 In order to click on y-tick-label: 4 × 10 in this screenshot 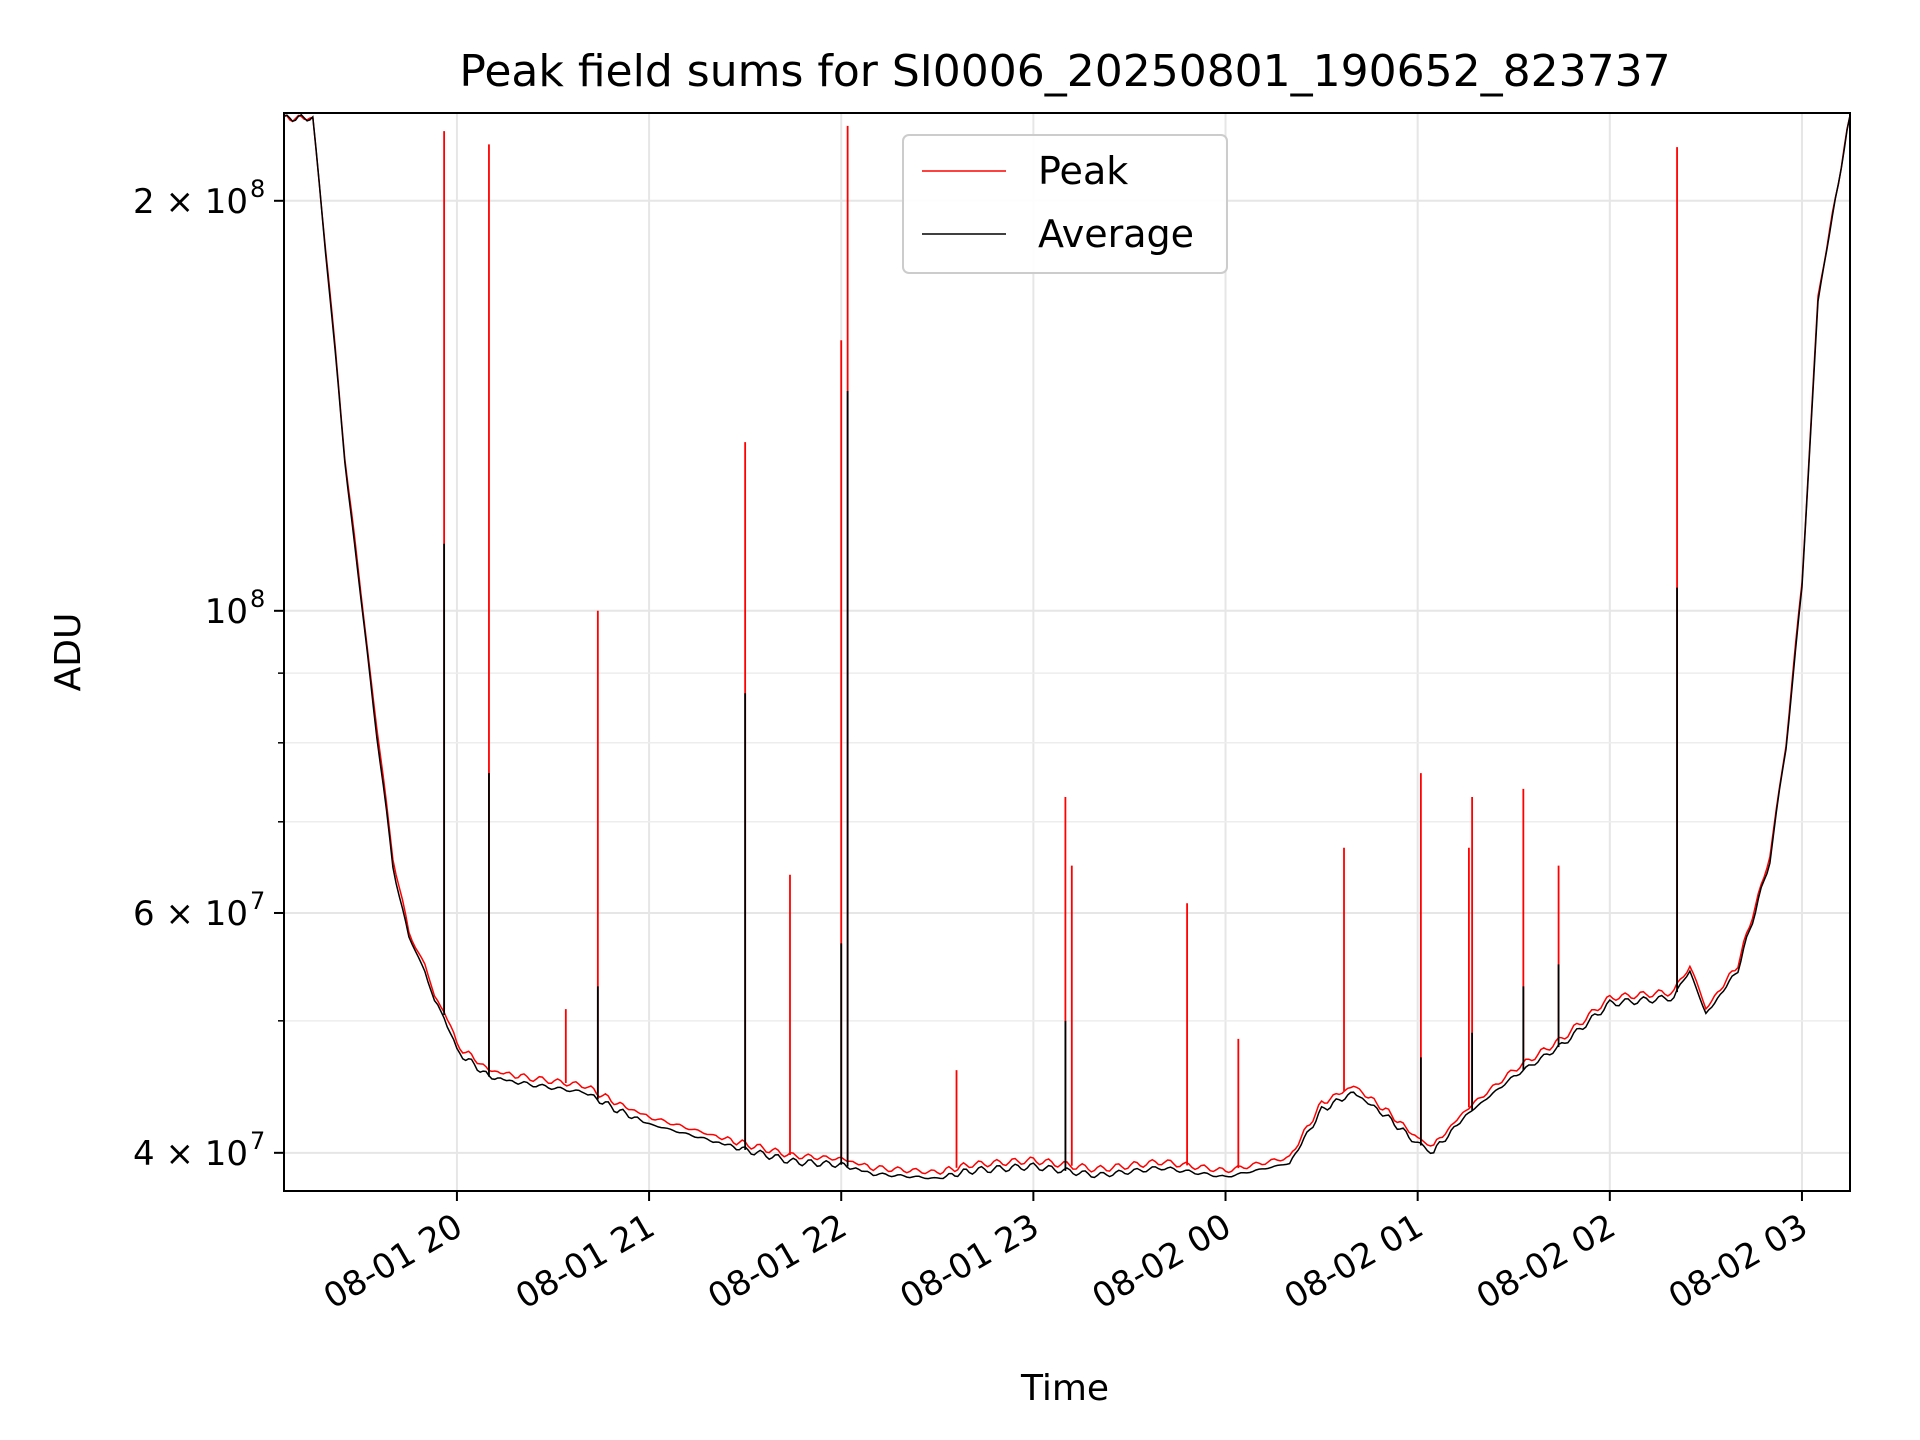, I will do `click(190, 1154)`.